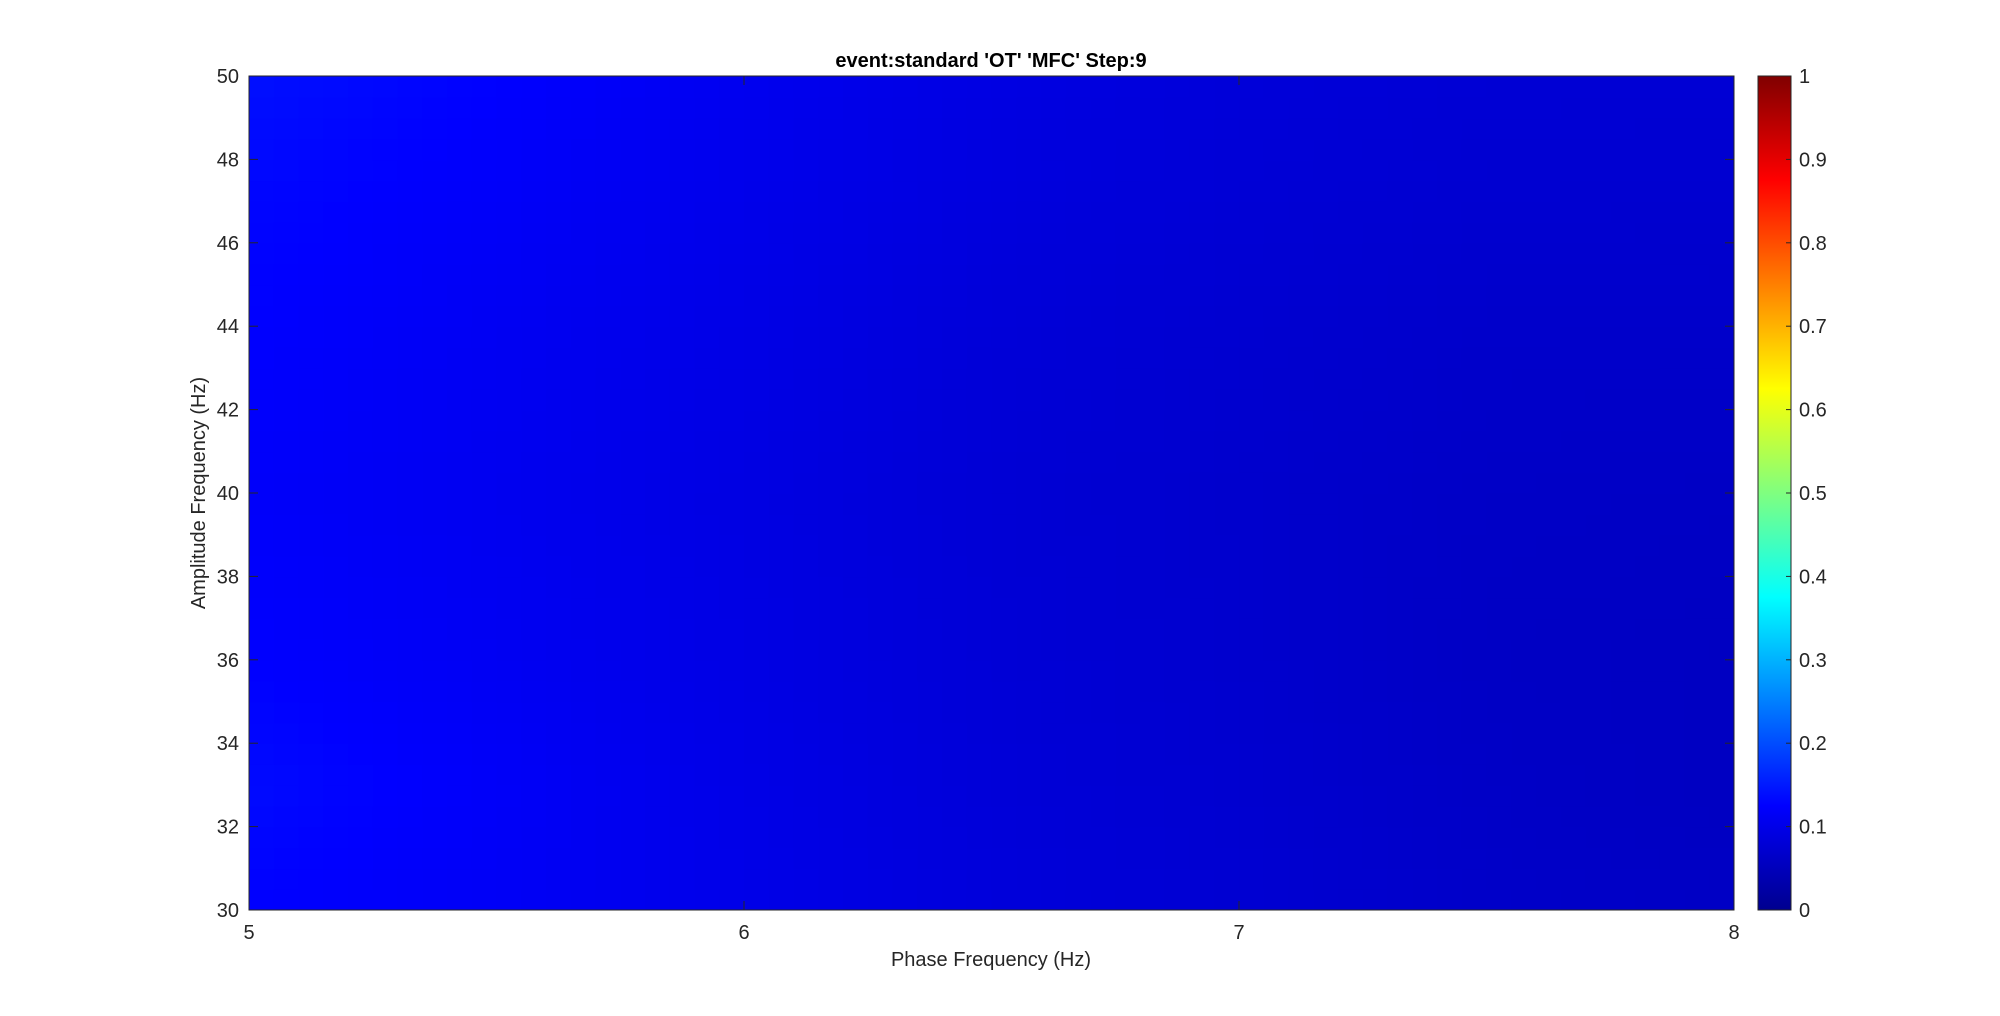 This screenshot has width=2000, height=1016. What do you see at coordinates (228, 327) in the screenshot?
I see `y-tick-label: 44` at bounding box center [228, 327].